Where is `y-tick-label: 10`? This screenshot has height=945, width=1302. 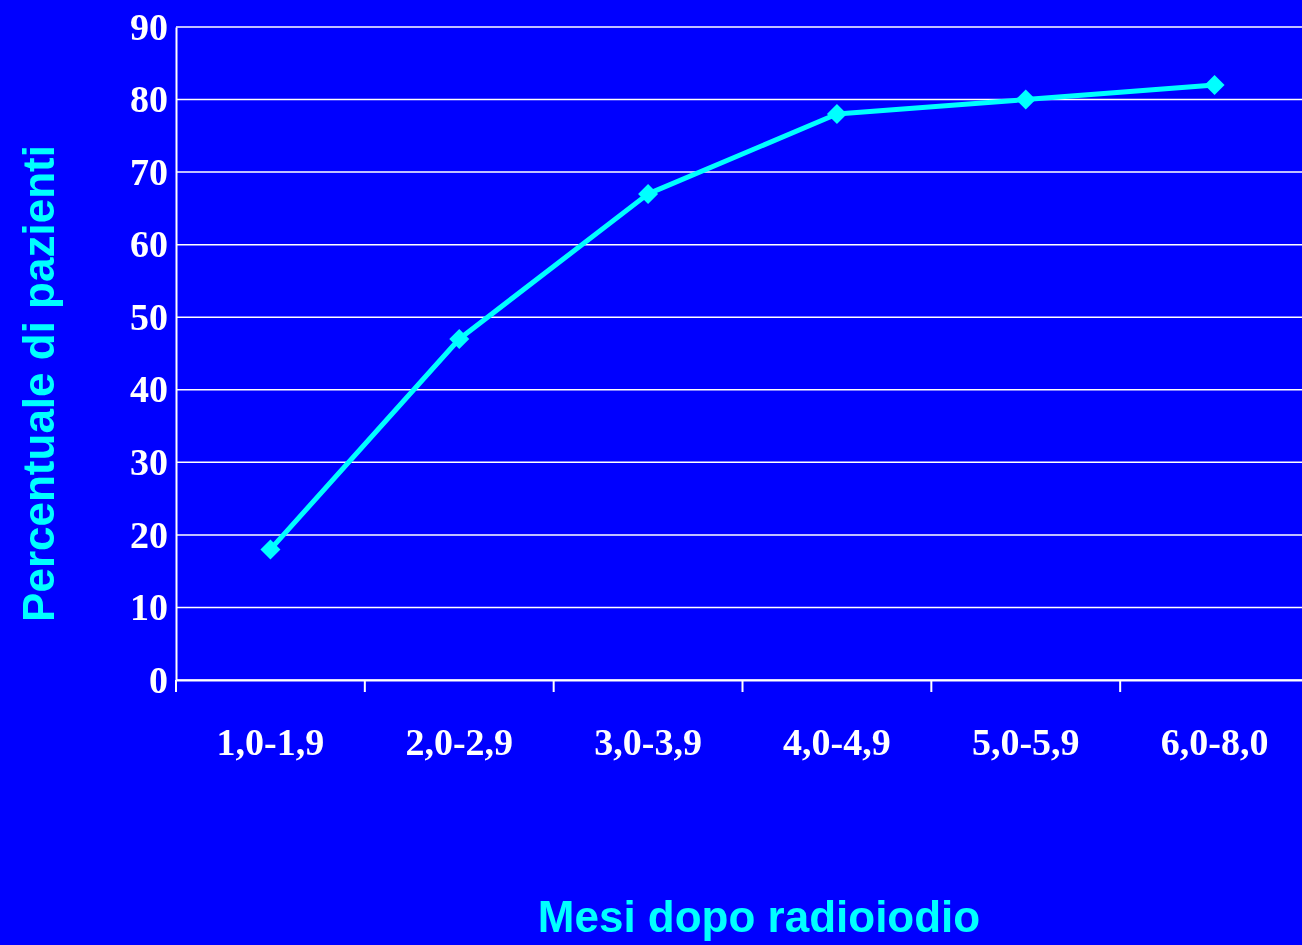 y-tick-label: 10 is located at coordinates (149, 607).